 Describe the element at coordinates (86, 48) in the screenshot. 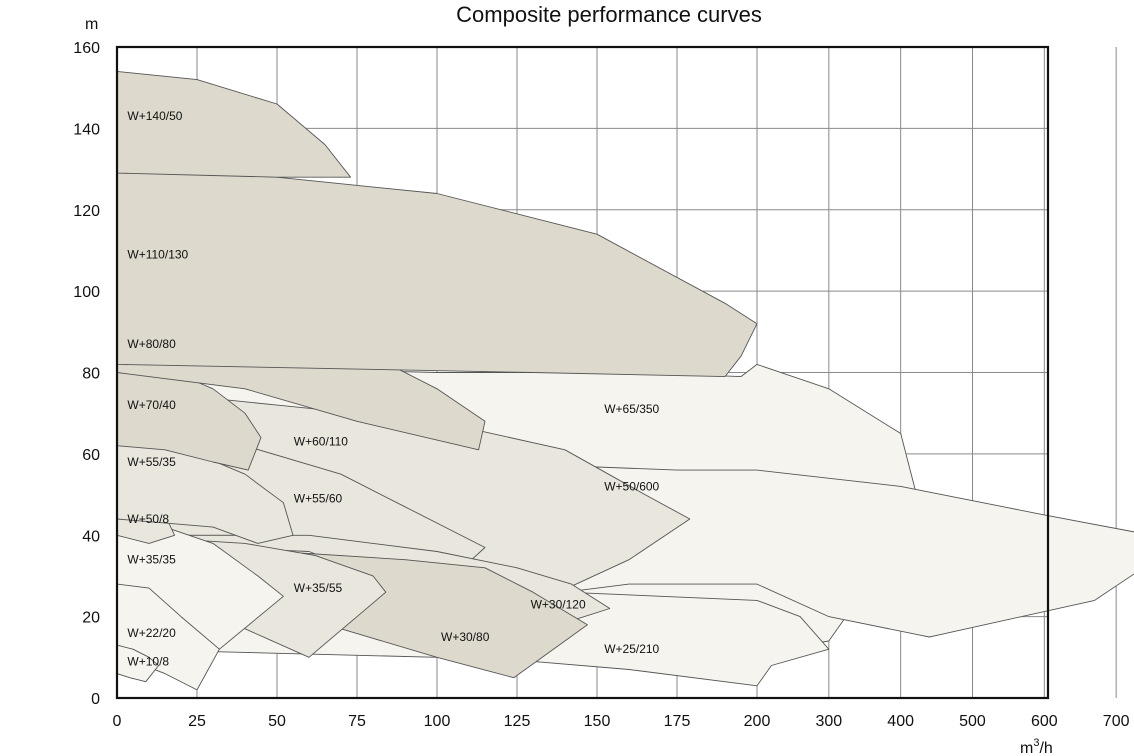

I see `y-tick-label: 160` at that location.